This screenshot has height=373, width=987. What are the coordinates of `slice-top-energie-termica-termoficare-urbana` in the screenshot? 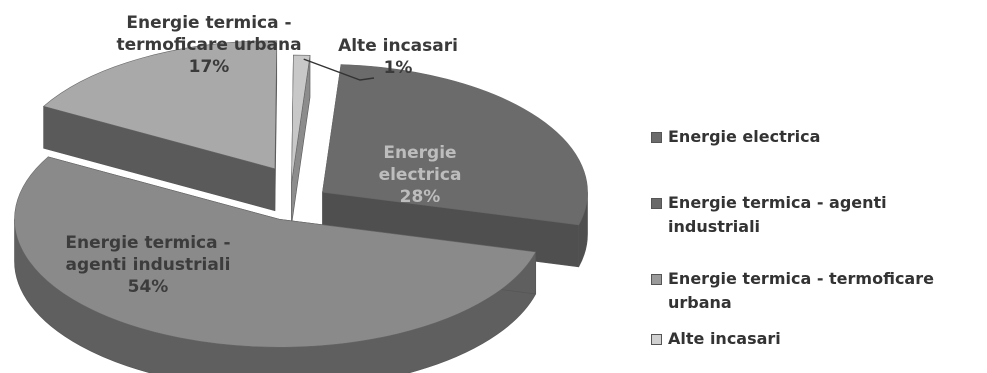 It's located at (160, 105).